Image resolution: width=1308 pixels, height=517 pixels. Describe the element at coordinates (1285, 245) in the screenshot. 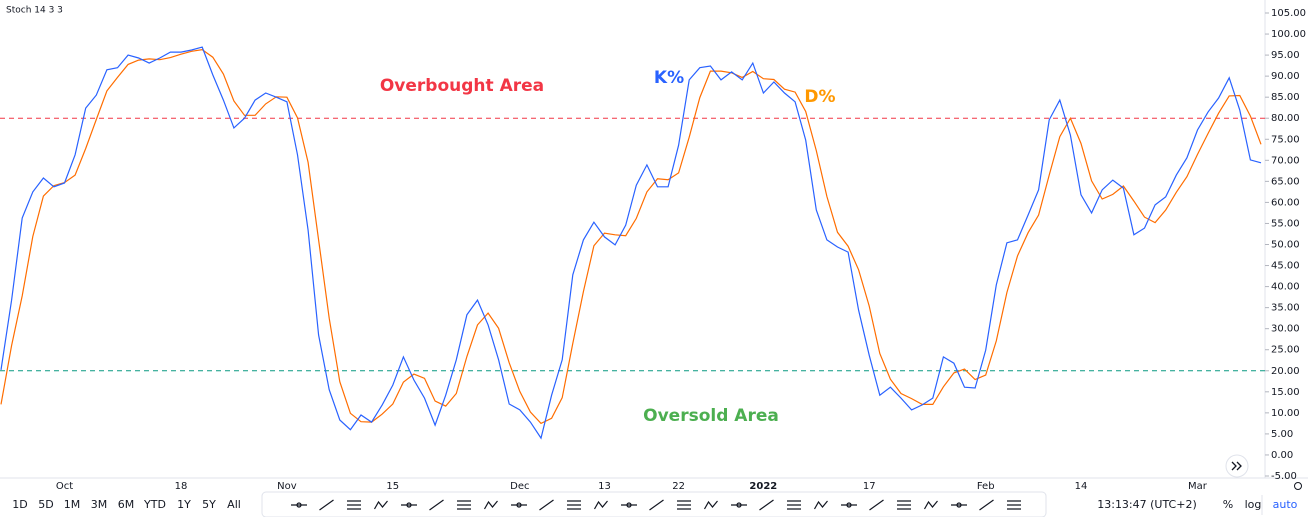

I see `y-tick-label: 50.00` at that location.